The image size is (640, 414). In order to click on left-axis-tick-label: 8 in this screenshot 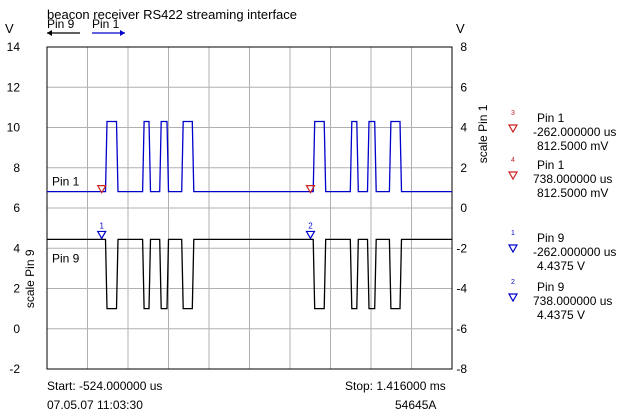, I will do `click(16, 168)`.